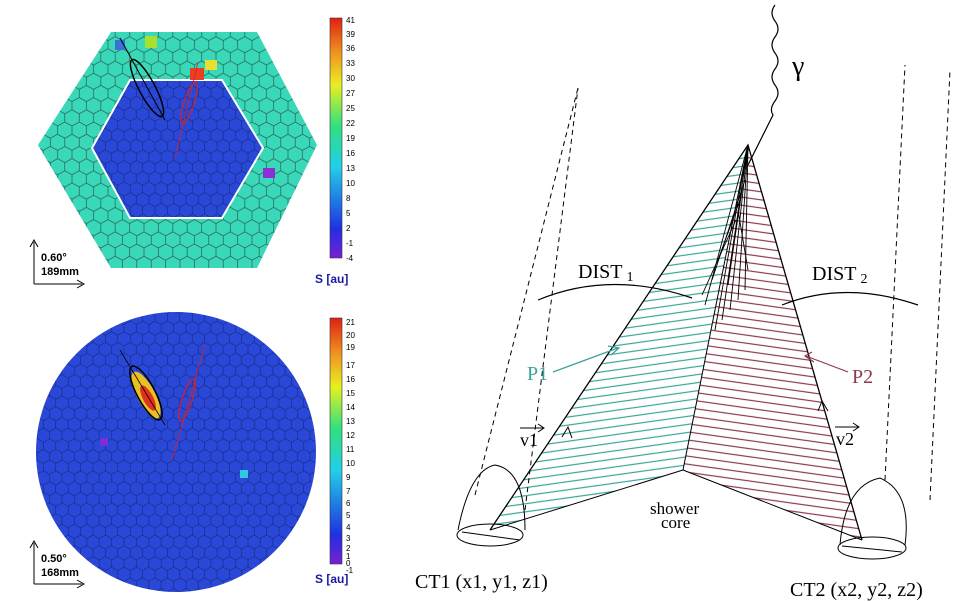 The height and width of the screenshot is (602, 960). I want to click on cbar-bottom-tick-18: 1, so click(348, 556).